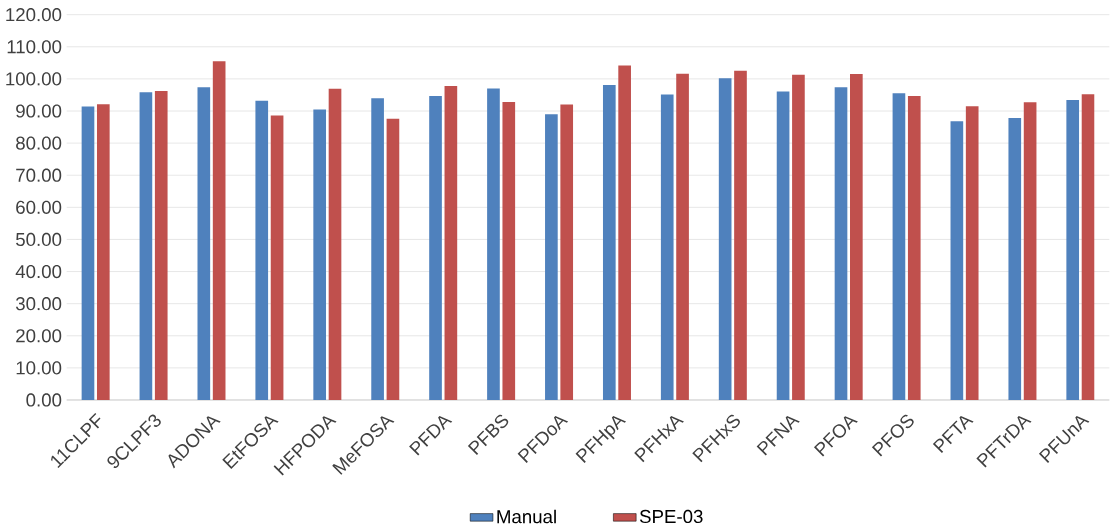 The width and height of the screenshot is (1112, 529). Describe the element at coordinates (671, 516) in the screenshot. I see `legend-label: SPE-03` at that location.